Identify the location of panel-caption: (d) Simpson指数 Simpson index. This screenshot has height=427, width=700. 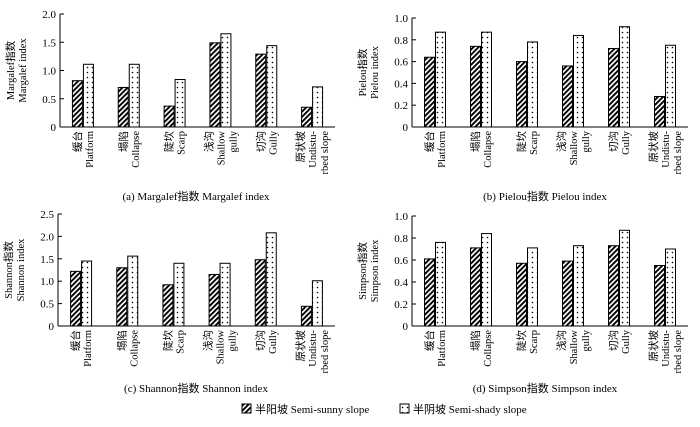
(545, 388).